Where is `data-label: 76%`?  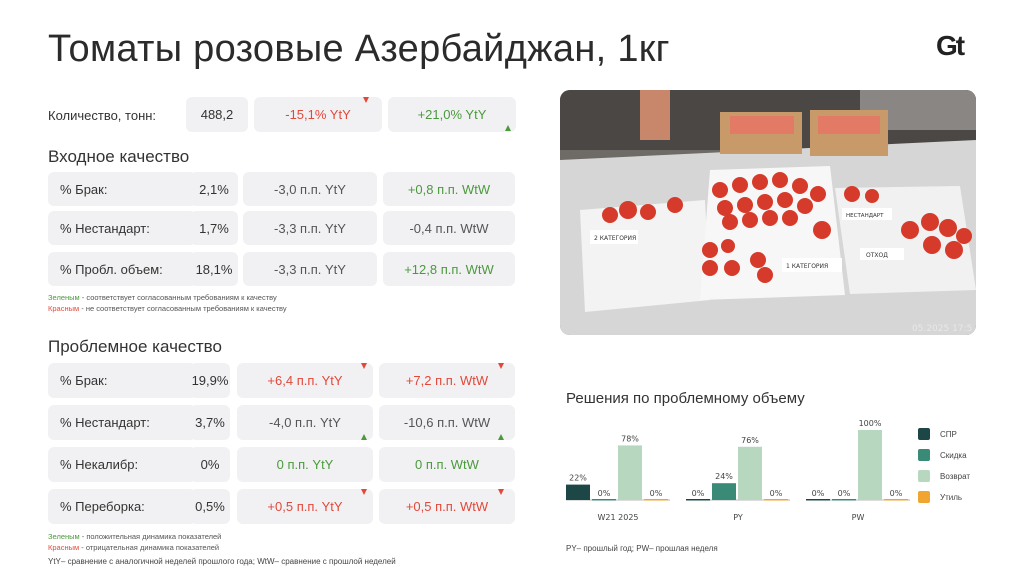 data-label: 76% is located at coordinates (750, 440).